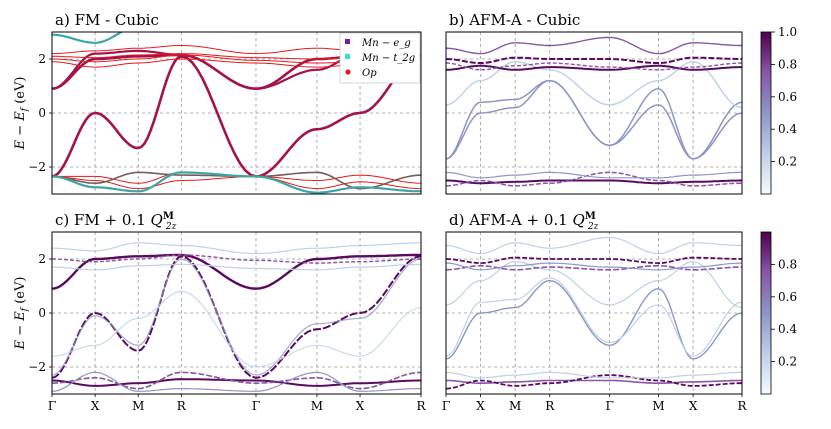 This screenshot has width=831, height=429. What do you see at coordinates (778, 313) in the screenshot?
I see `colorbar-bottom: 0.2 0.4 0.6 0.8` at bounding box center [778, 313].